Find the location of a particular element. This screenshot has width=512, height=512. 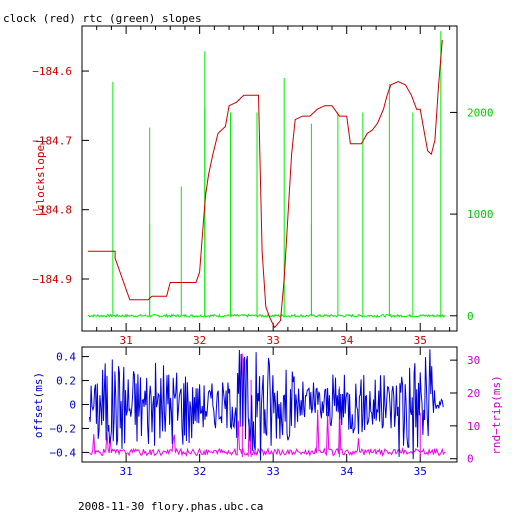

top-x-tick-label-0: 31 is located at coordinates (125, 340).